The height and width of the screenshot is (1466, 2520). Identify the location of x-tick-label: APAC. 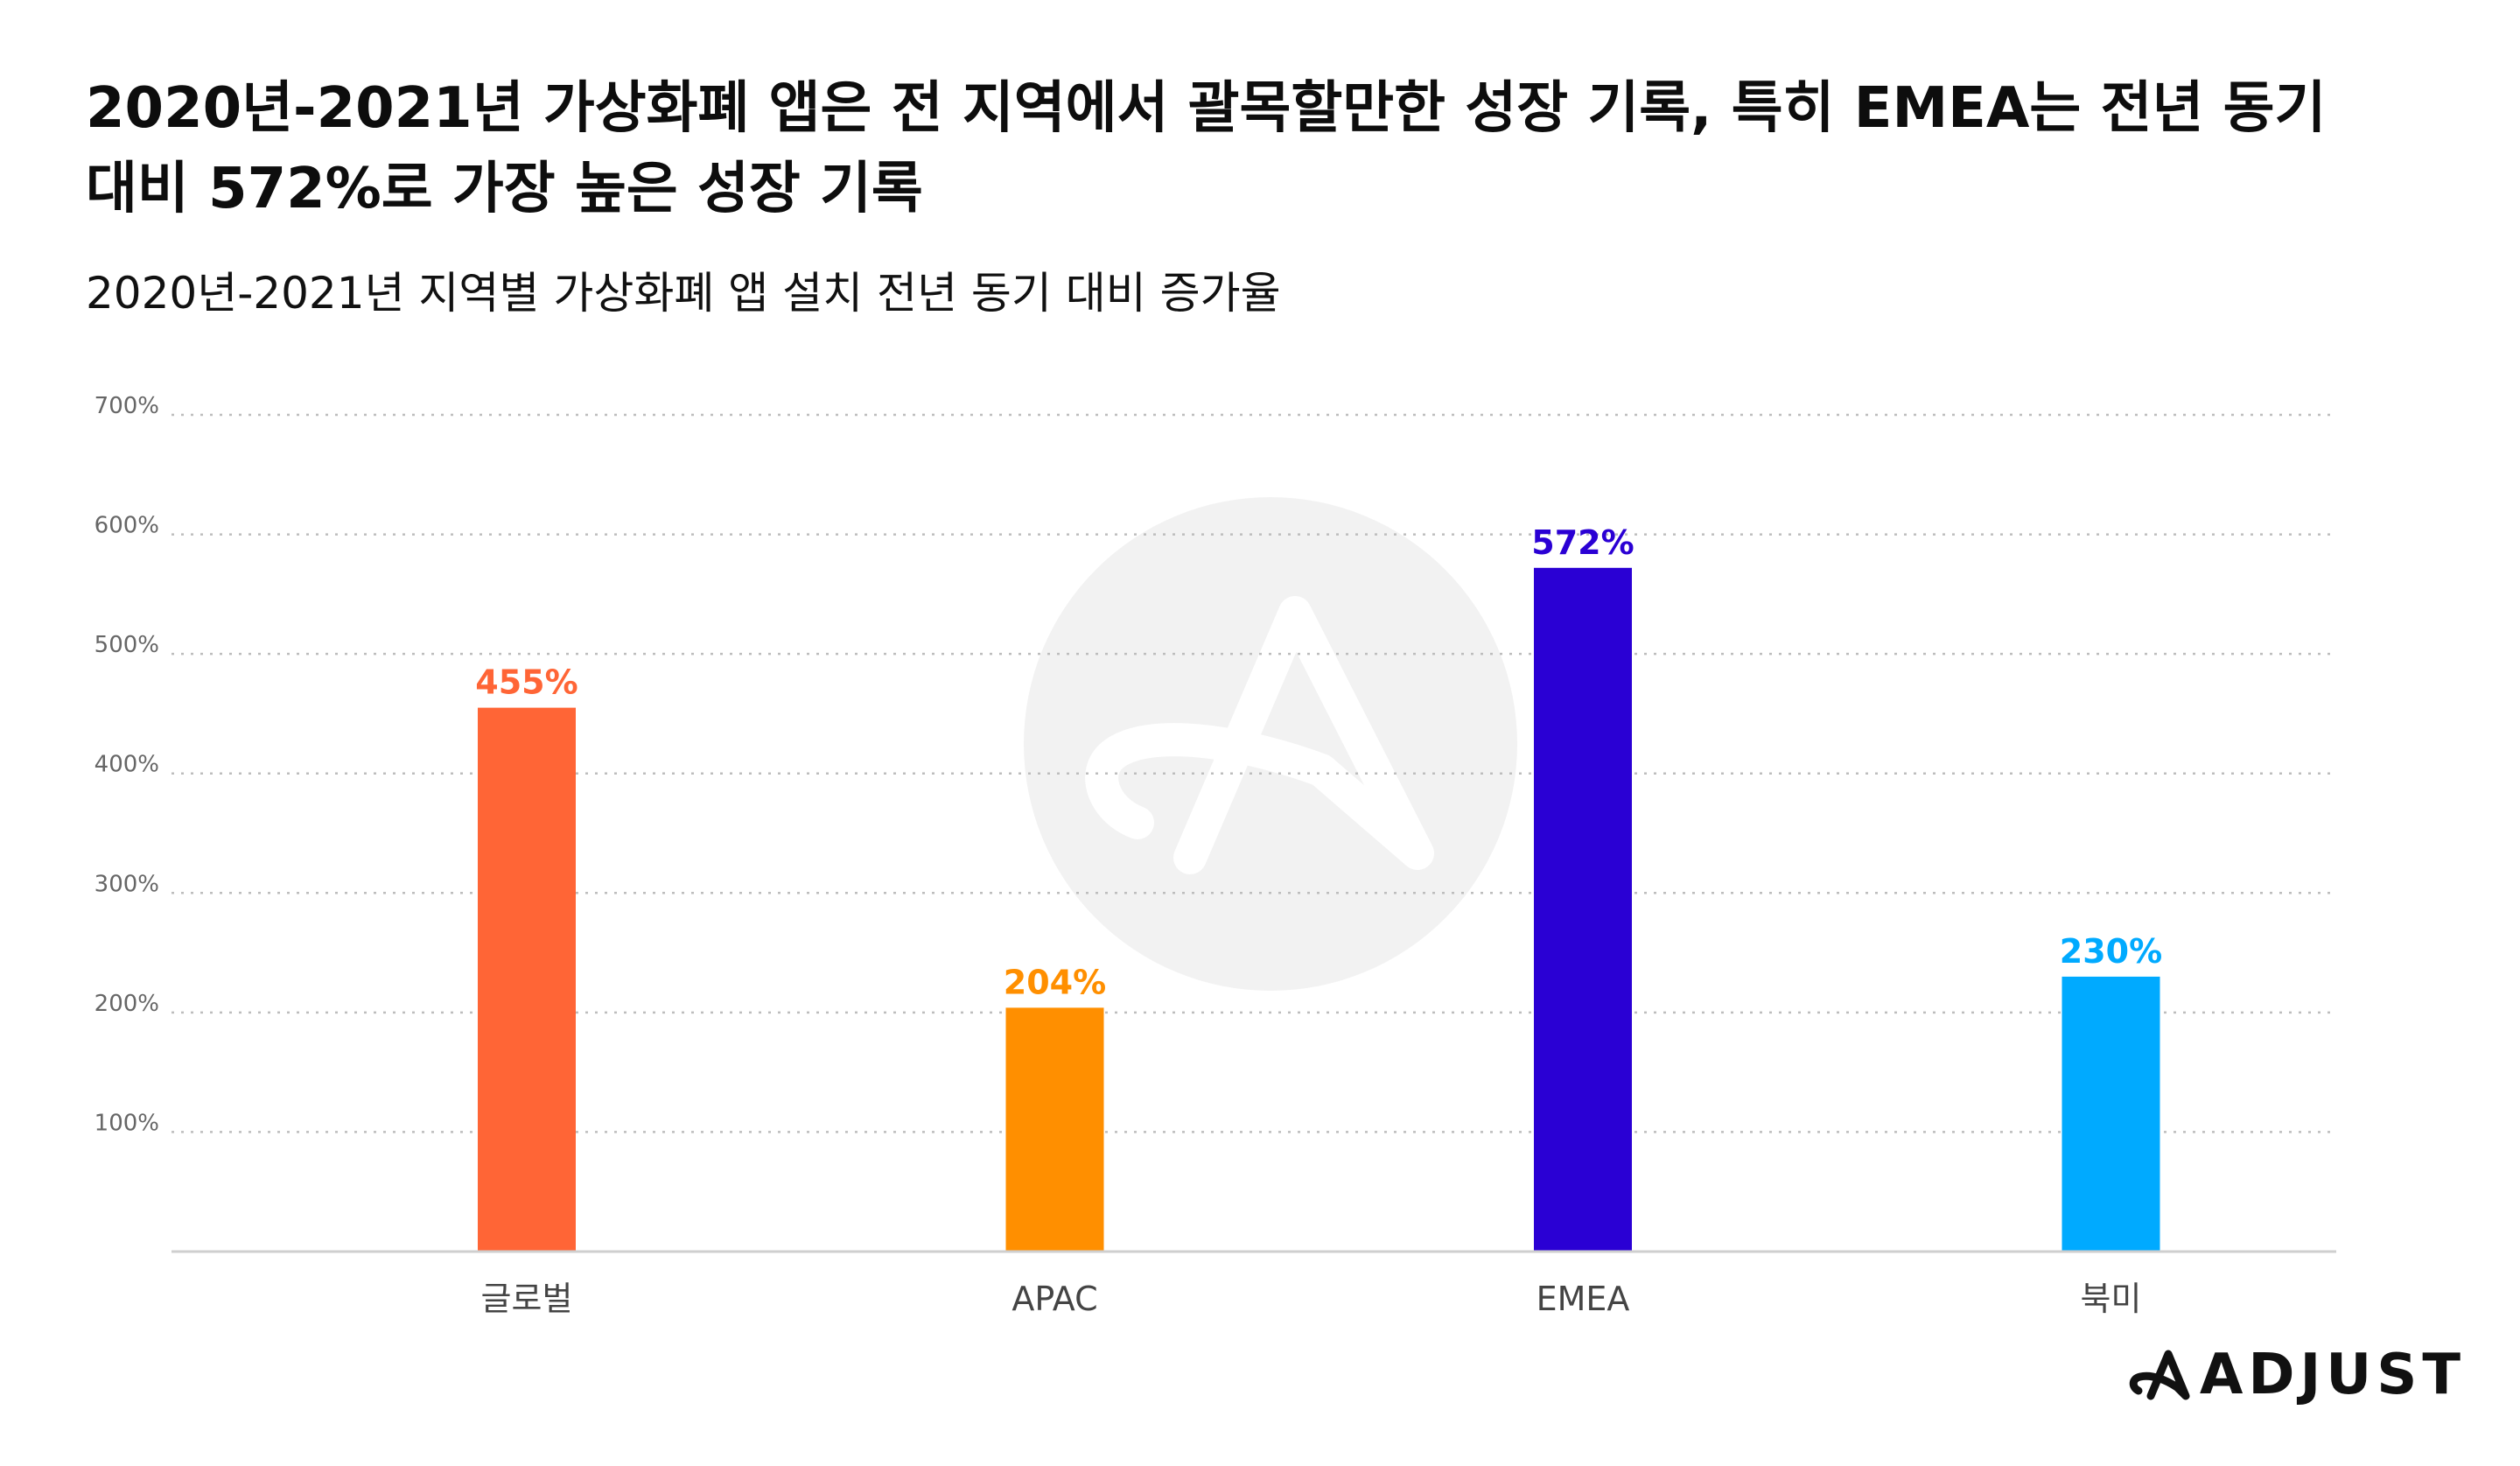
(1054, 1299).